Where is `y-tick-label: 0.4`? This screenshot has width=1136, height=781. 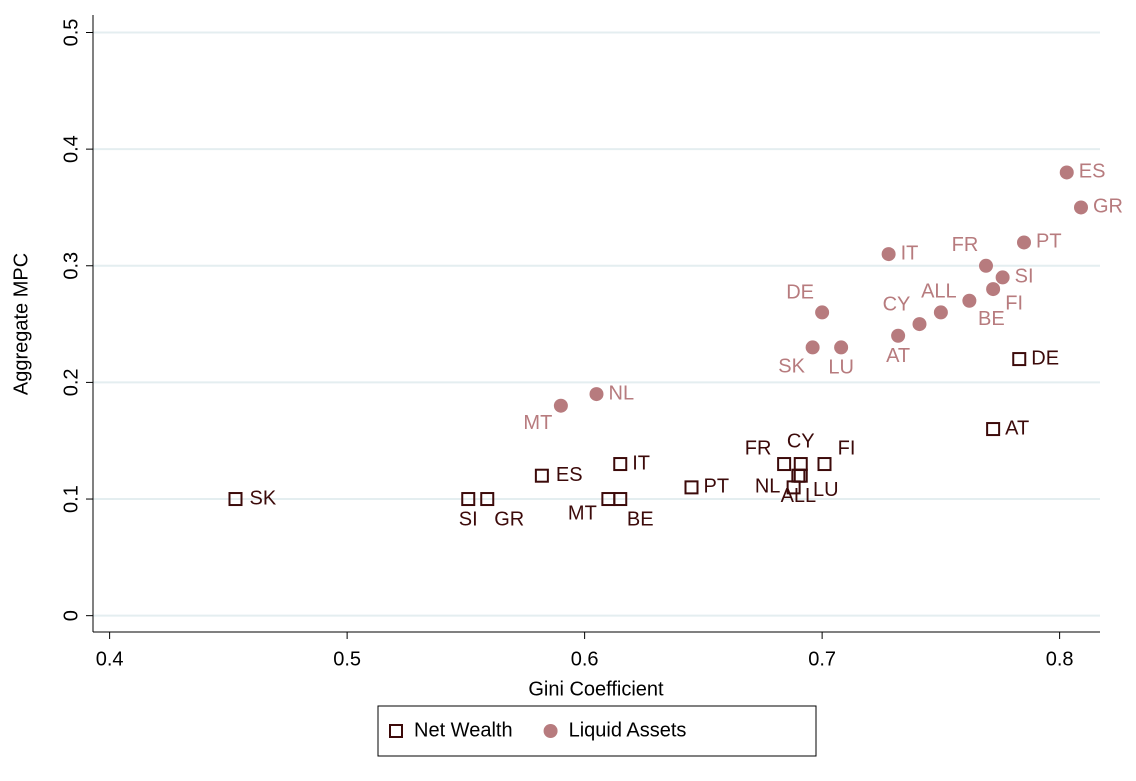 y-tick-label: 0.4 is located at coordinates (71, 149).